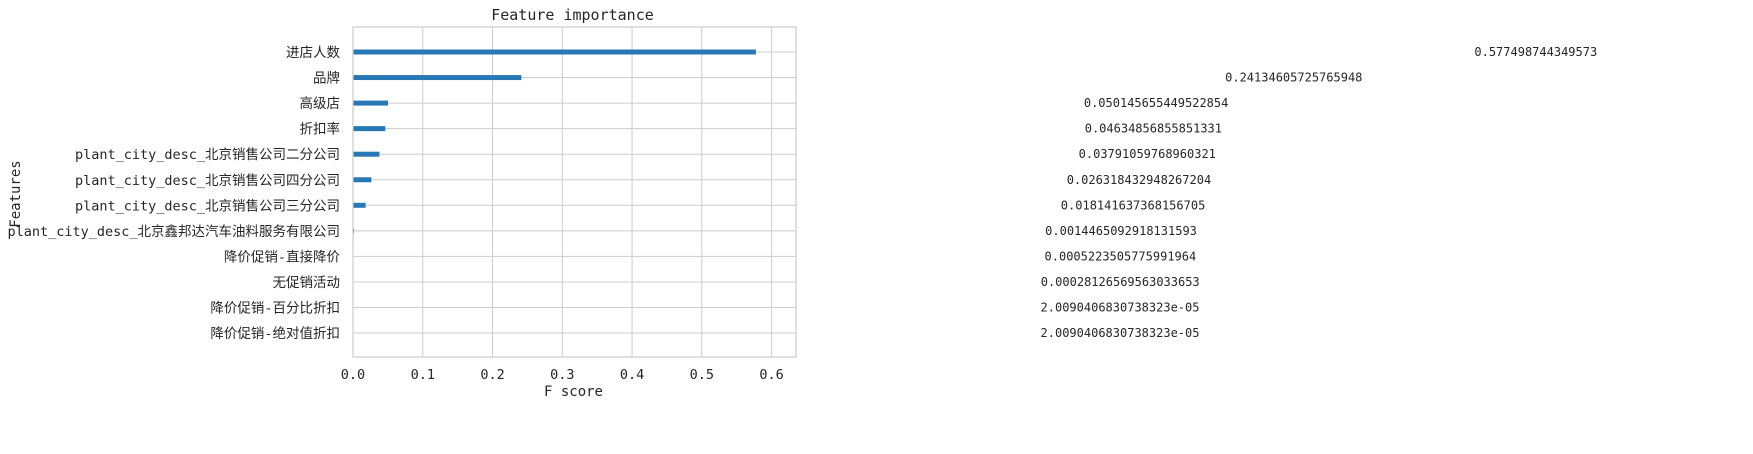  What do you see at coordinates (1133, 205) in the screenshot?
I see `value-label: 0.018141637368156705` at bounding box center [1133, 205].